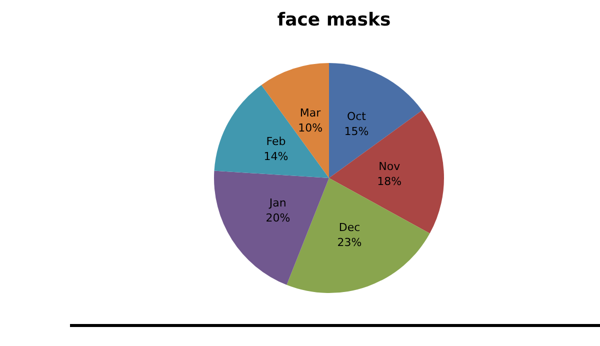 The height and width of the screenshot is (346, 600). I want to click on chart-title: face masks, so click(334, 20).